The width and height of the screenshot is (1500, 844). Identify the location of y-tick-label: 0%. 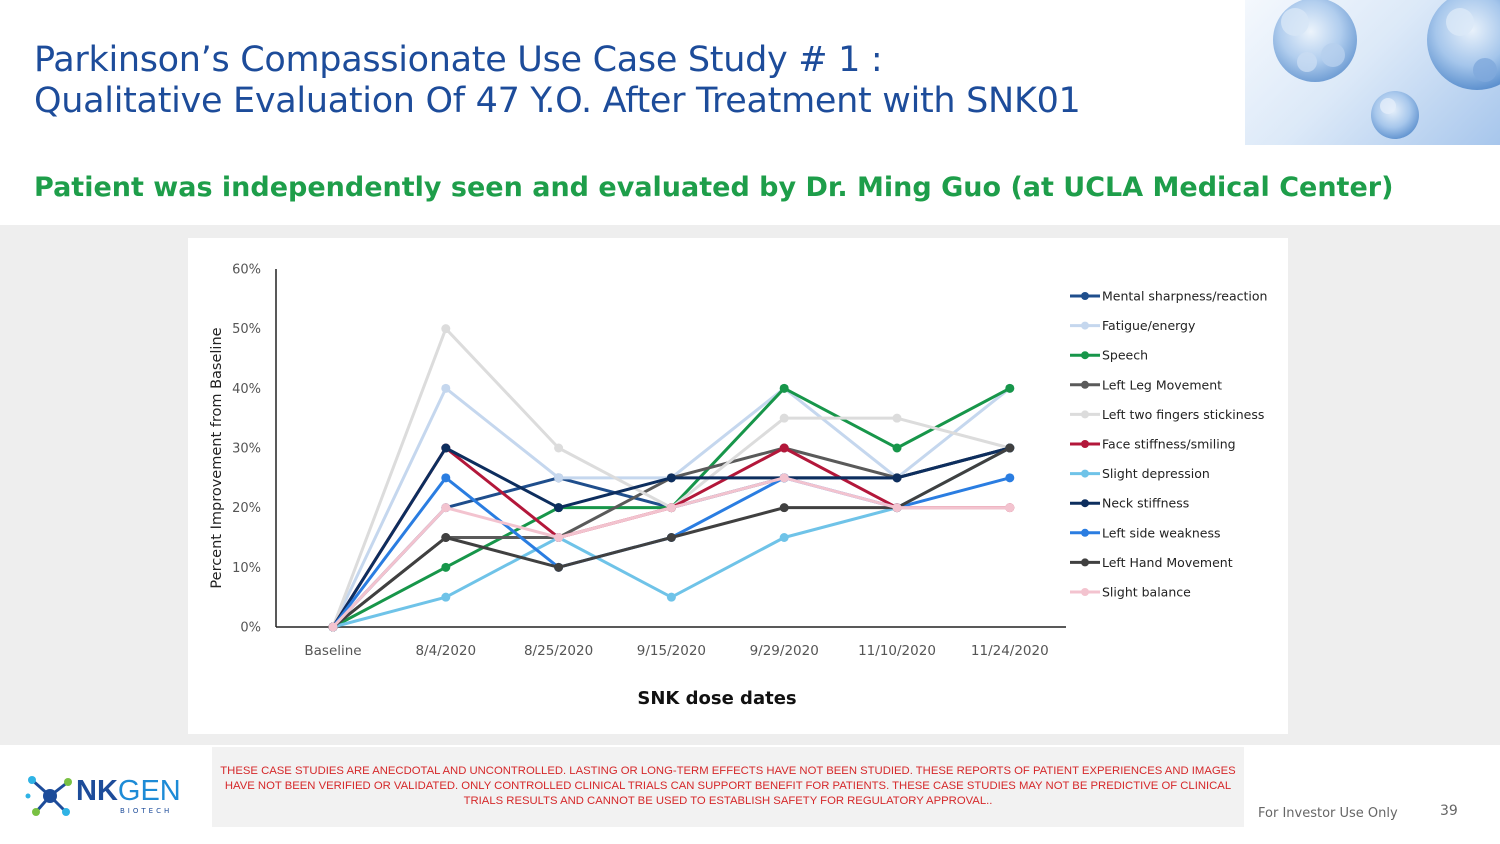
(250, 628).